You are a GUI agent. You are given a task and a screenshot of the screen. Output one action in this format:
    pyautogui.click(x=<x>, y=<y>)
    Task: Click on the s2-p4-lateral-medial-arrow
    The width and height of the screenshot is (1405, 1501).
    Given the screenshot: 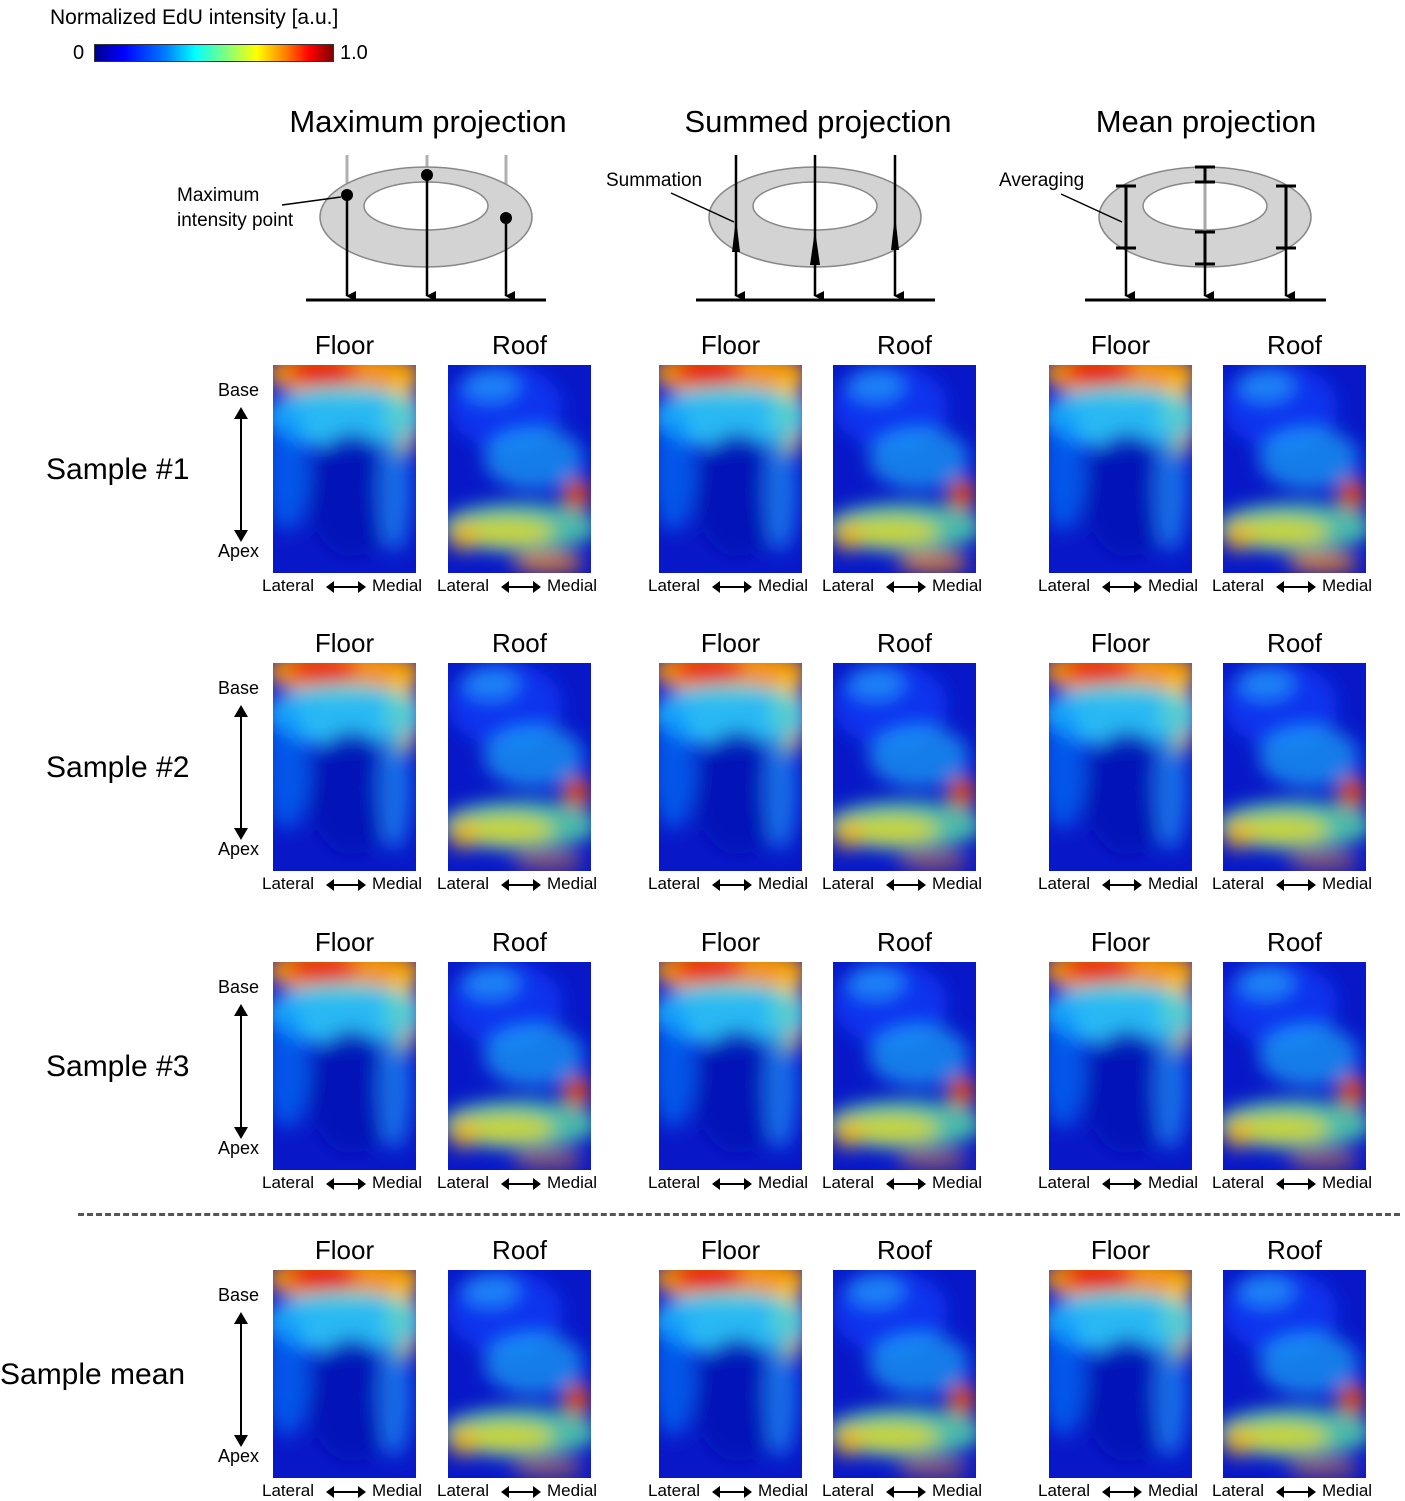 What is the action you would take?
    pyautogui.click(x=1122, y=1184)
    